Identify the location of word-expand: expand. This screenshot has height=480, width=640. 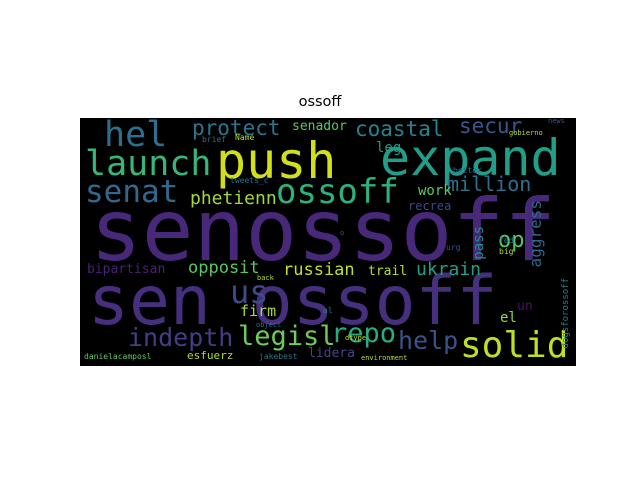
(470, 158).